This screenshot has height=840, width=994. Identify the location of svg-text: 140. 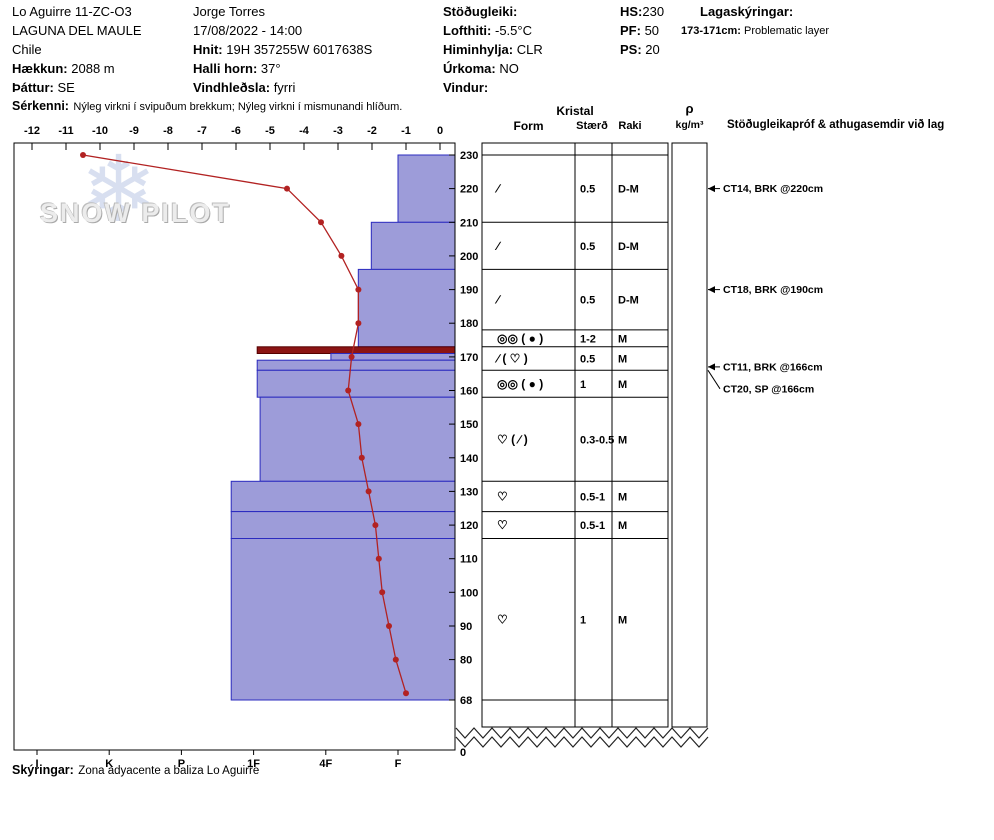
(469, 459).